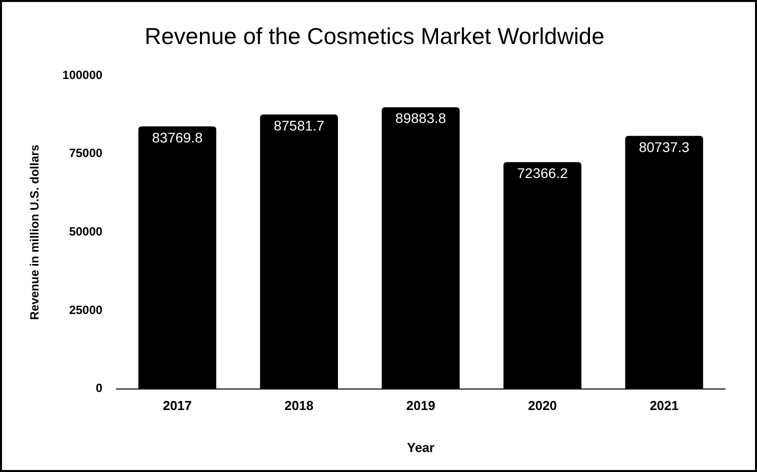  What do you see at coordinates (421, 406) in the screenshot?
I see `x-tick-label: 2019` at bounding box center [421, 406].